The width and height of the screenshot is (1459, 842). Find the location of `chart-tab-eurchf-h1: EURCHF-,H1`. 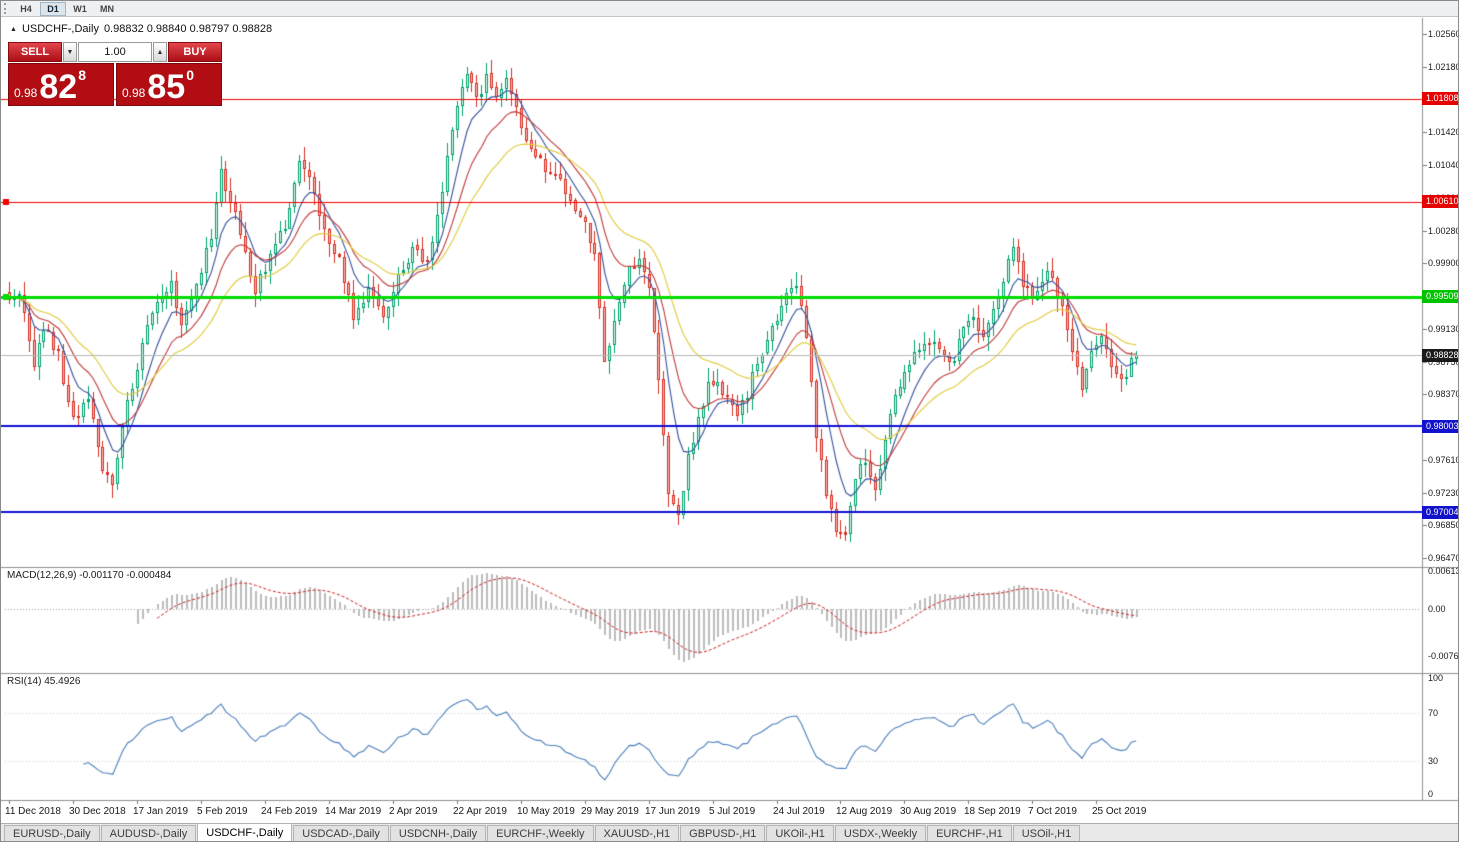

chart-tab-eurchf-h1: EURCHF-,H1 is located at coordinates (969, 833).